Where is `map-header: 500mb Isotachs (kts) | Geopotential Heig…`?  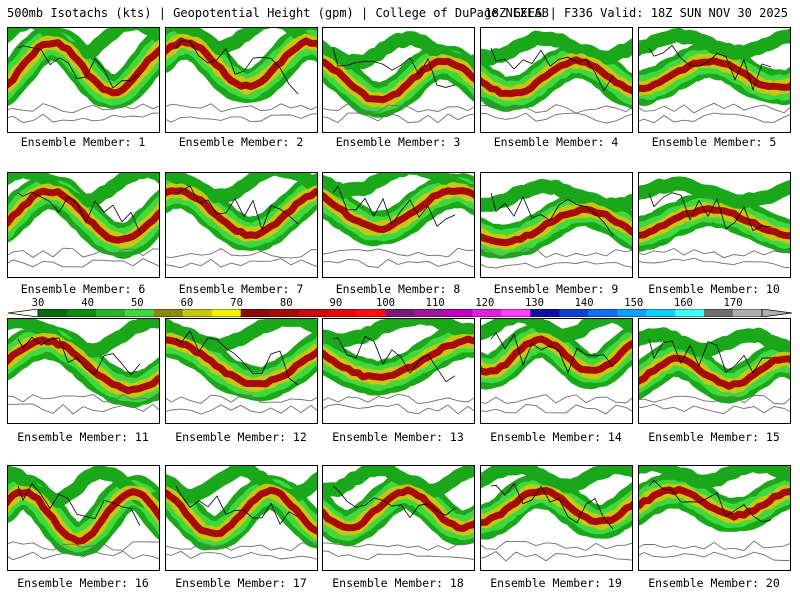 map-header: 500mb Isotachs (kts) | Geopotential Heig… is located at coordinates (400, 13).